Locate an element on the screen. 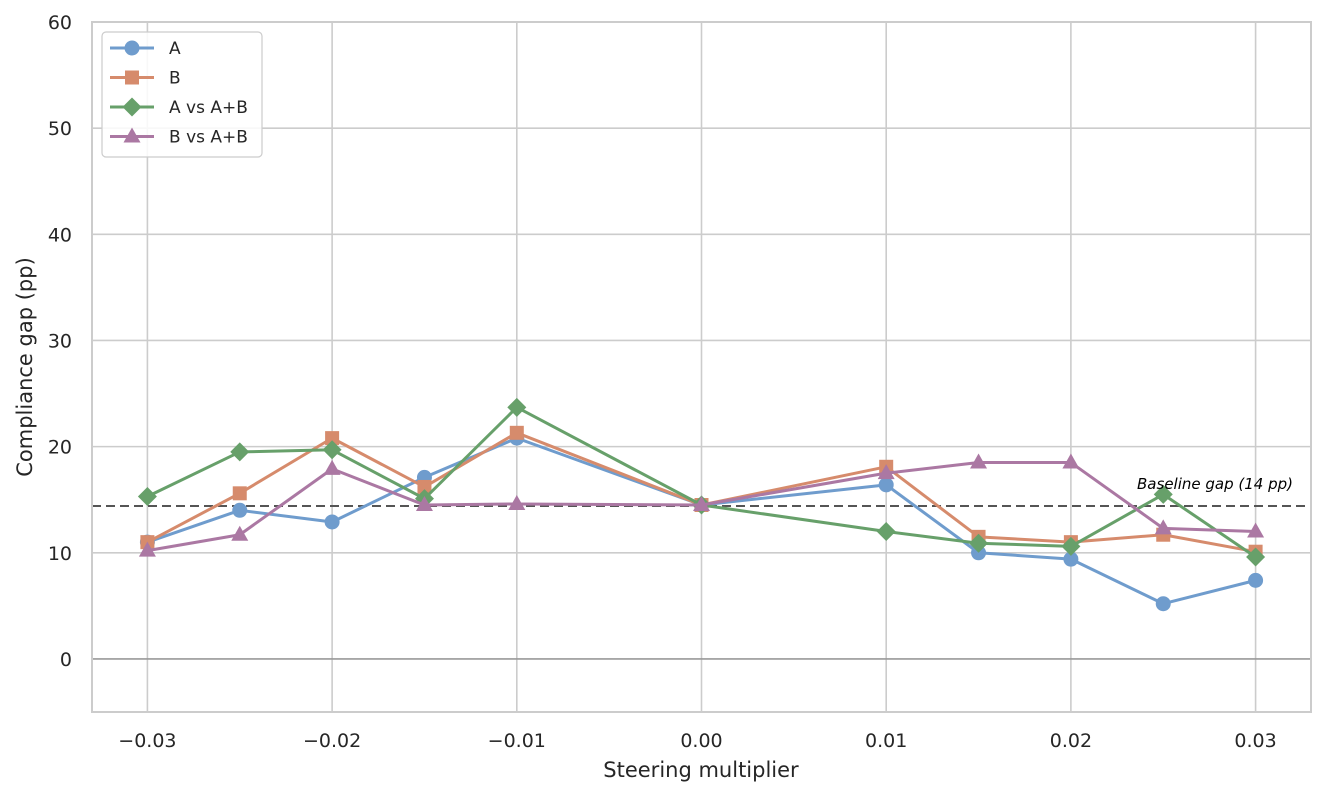  y-tick-label: 60 is located at coordinates (60, 23).